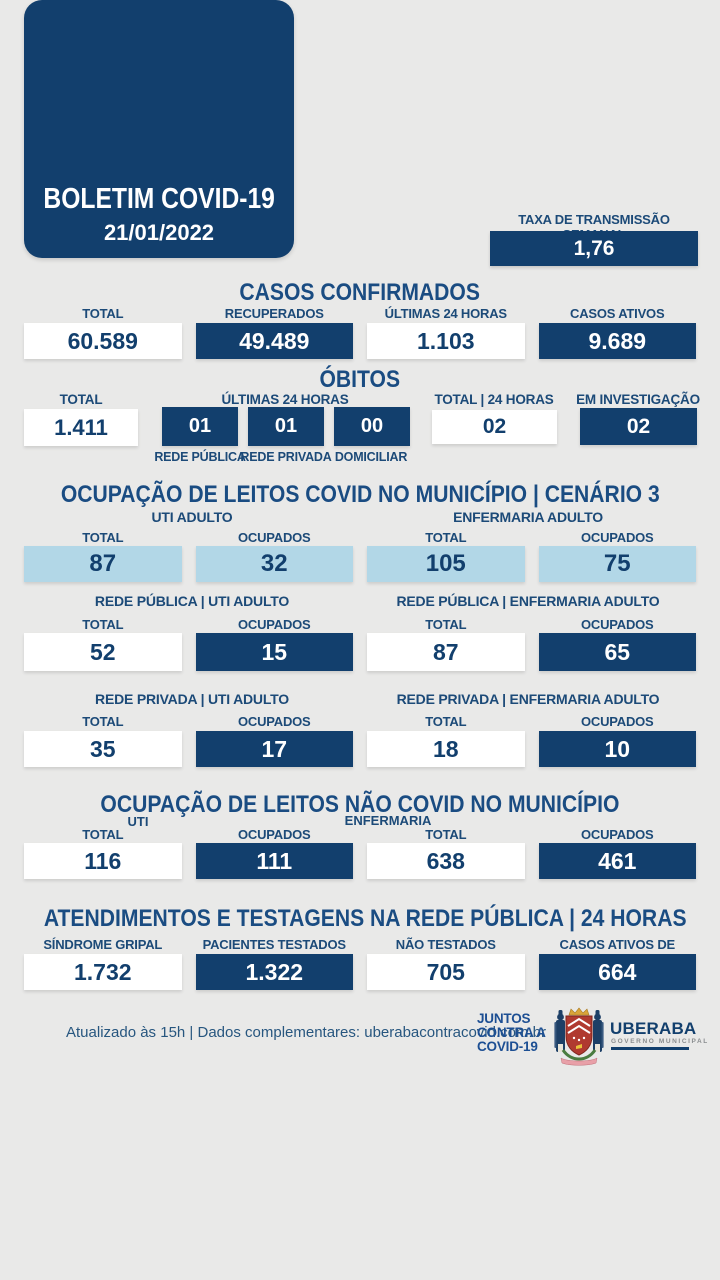  What do you see at coordinates (159, 232) in the screenshot?
I see `bulletin-date: 21/01/2022` at bounding box center [159, 232].